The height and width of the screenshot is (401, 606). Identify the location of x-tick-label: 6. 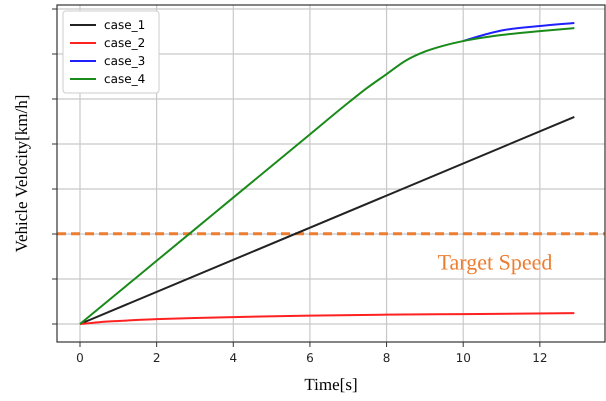
(310, 358).